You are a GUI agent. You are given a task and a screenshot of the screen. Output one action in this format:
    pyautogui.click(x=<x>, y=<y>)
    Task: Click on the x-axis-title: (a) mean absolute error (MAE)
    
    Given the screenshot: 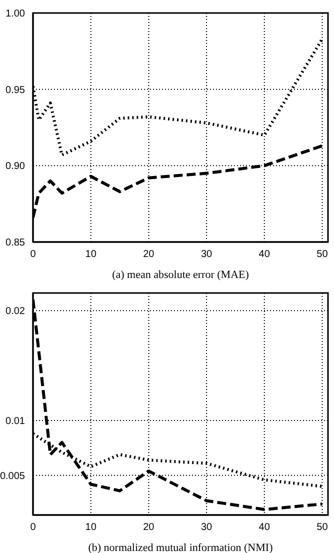 What is the action you would take?
    pyautogui.click(x=181, y=275)
    